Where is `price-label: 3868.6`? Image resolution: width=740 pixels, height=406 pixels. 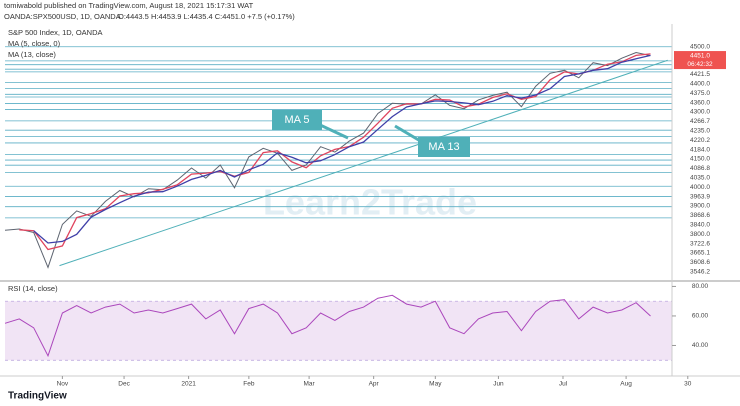 price-label: 3868.6 is located at coordinates (700, 215).